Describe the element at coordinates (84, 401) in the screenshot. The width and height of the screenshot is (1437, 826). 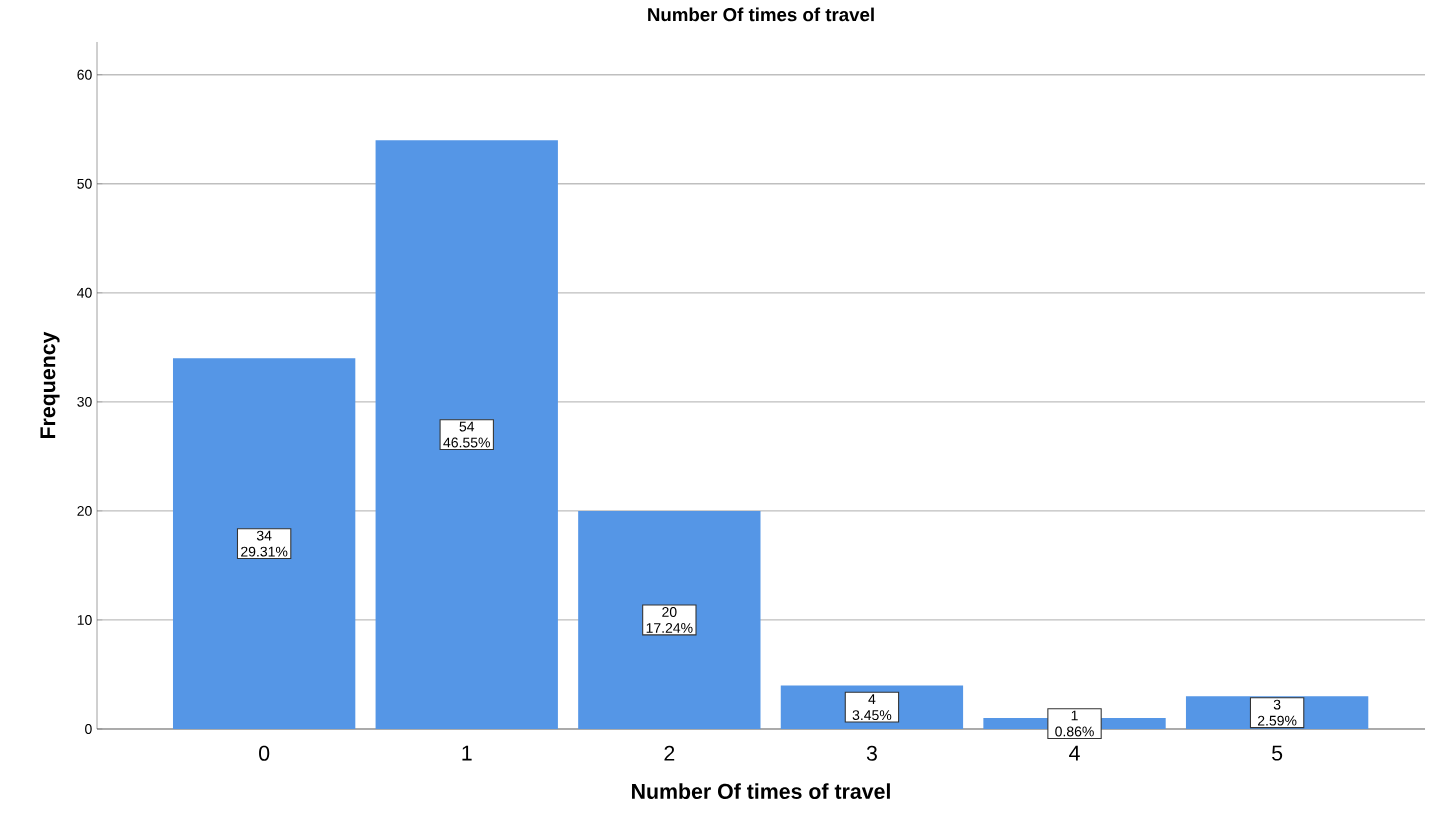
I see `y-tick-label: 30` at that location.